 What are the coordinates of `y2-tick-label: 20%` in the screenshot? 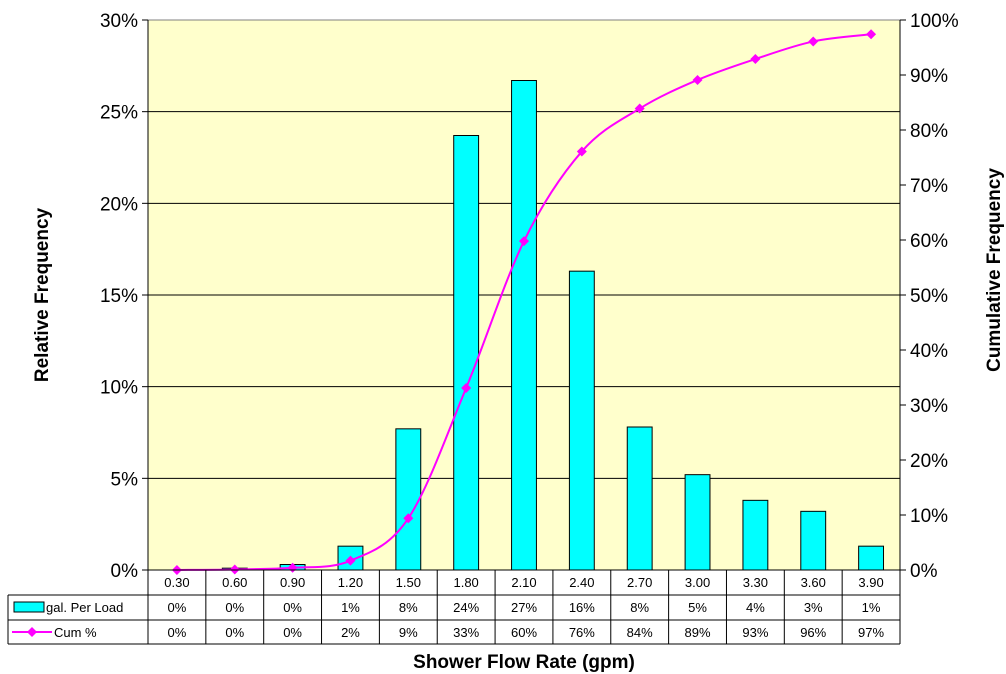 It's located at (929, 461).